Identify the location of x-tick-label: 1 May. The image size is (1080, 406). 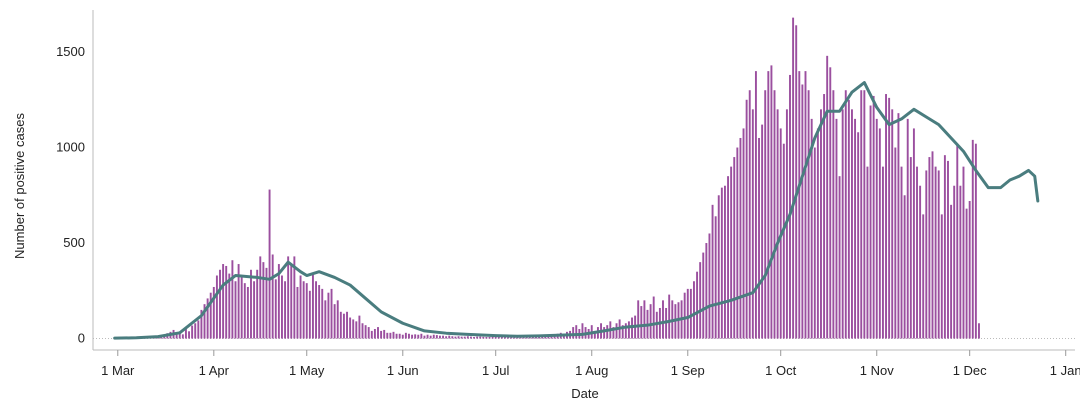
(307, 370).